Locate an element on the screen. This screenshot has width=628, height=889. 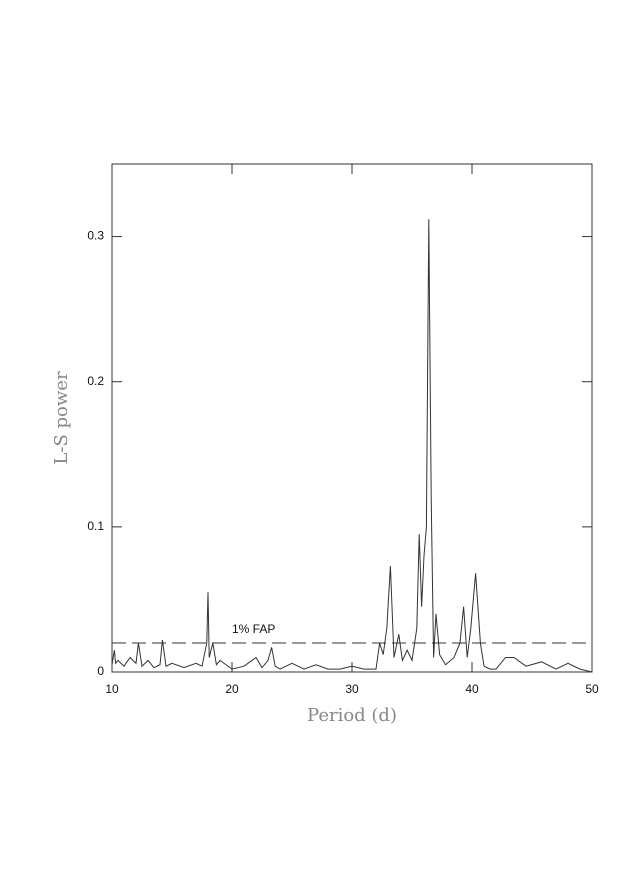
threshold-label: 1% FAP is located at coordinates (253, 629).